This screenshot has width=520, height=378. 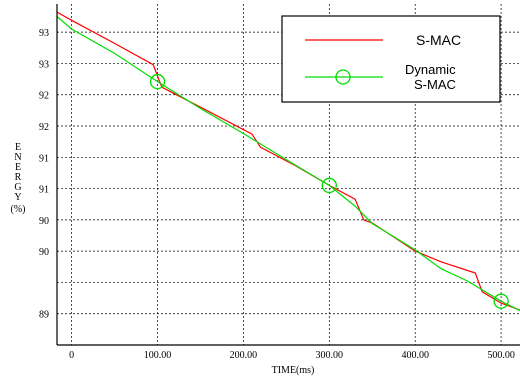 What do you see at coordinates (415, 355) in the screenshot?
I see `x-tick-label: 400.00` at bounding box center [415, 355].